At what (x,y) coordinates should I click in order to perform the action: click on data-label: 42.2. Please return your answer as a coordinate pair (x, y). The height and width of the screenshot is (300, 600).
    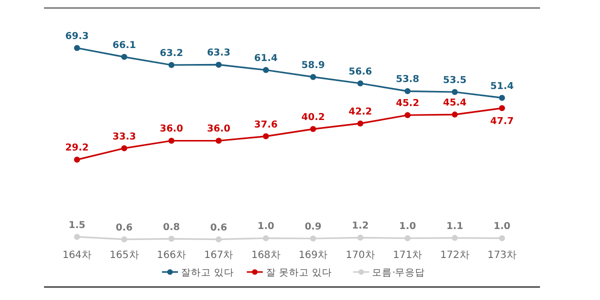
    Looking at the image, I should click on (360, 112).